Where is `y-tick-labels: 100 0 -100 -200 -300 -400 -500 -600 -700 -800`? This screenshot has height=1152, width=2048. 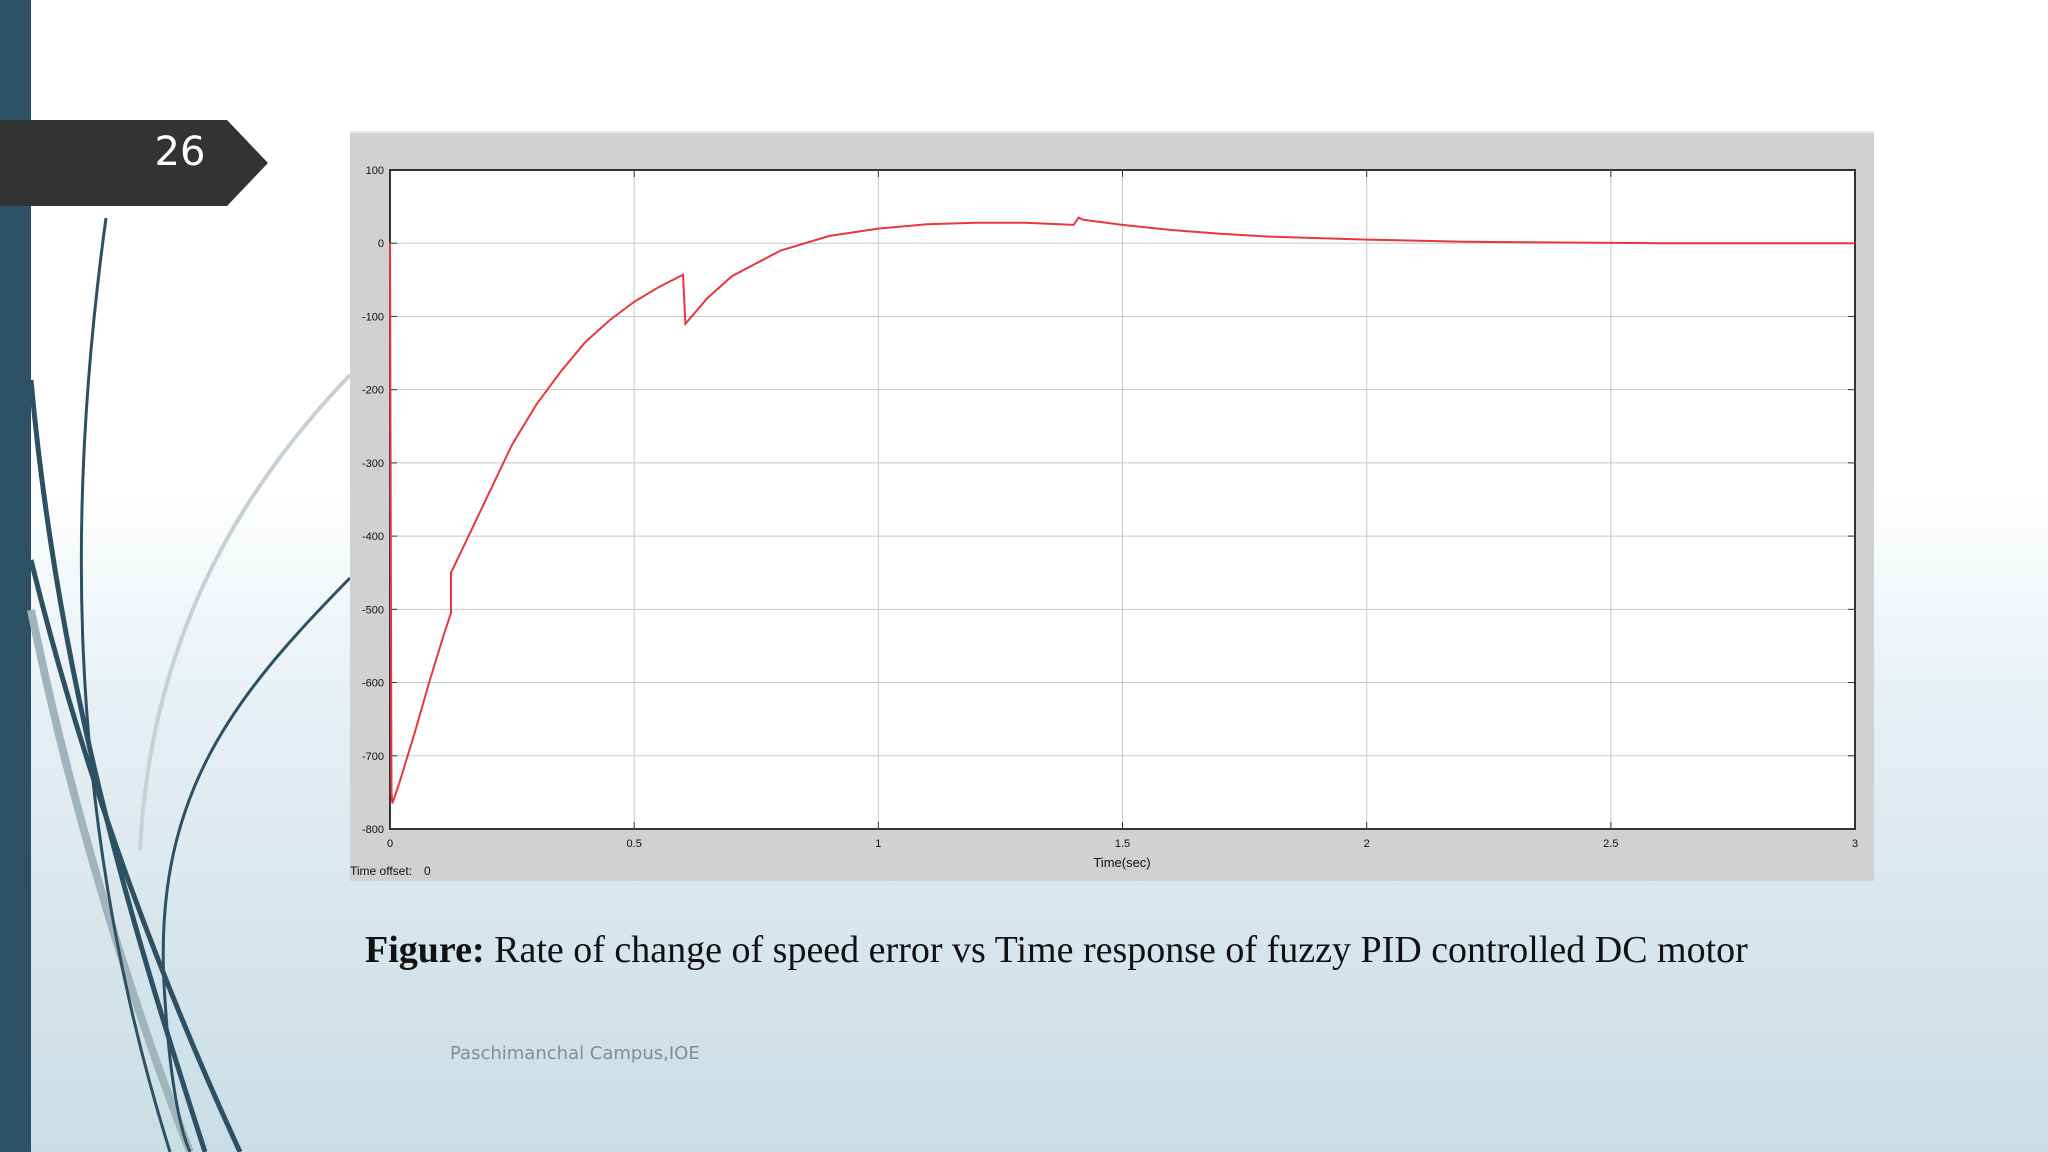
y-tick-labels: 100 0 -100 -200 -300 -400 -500 -600 -700 -800 is located at coordinates (373, 500).